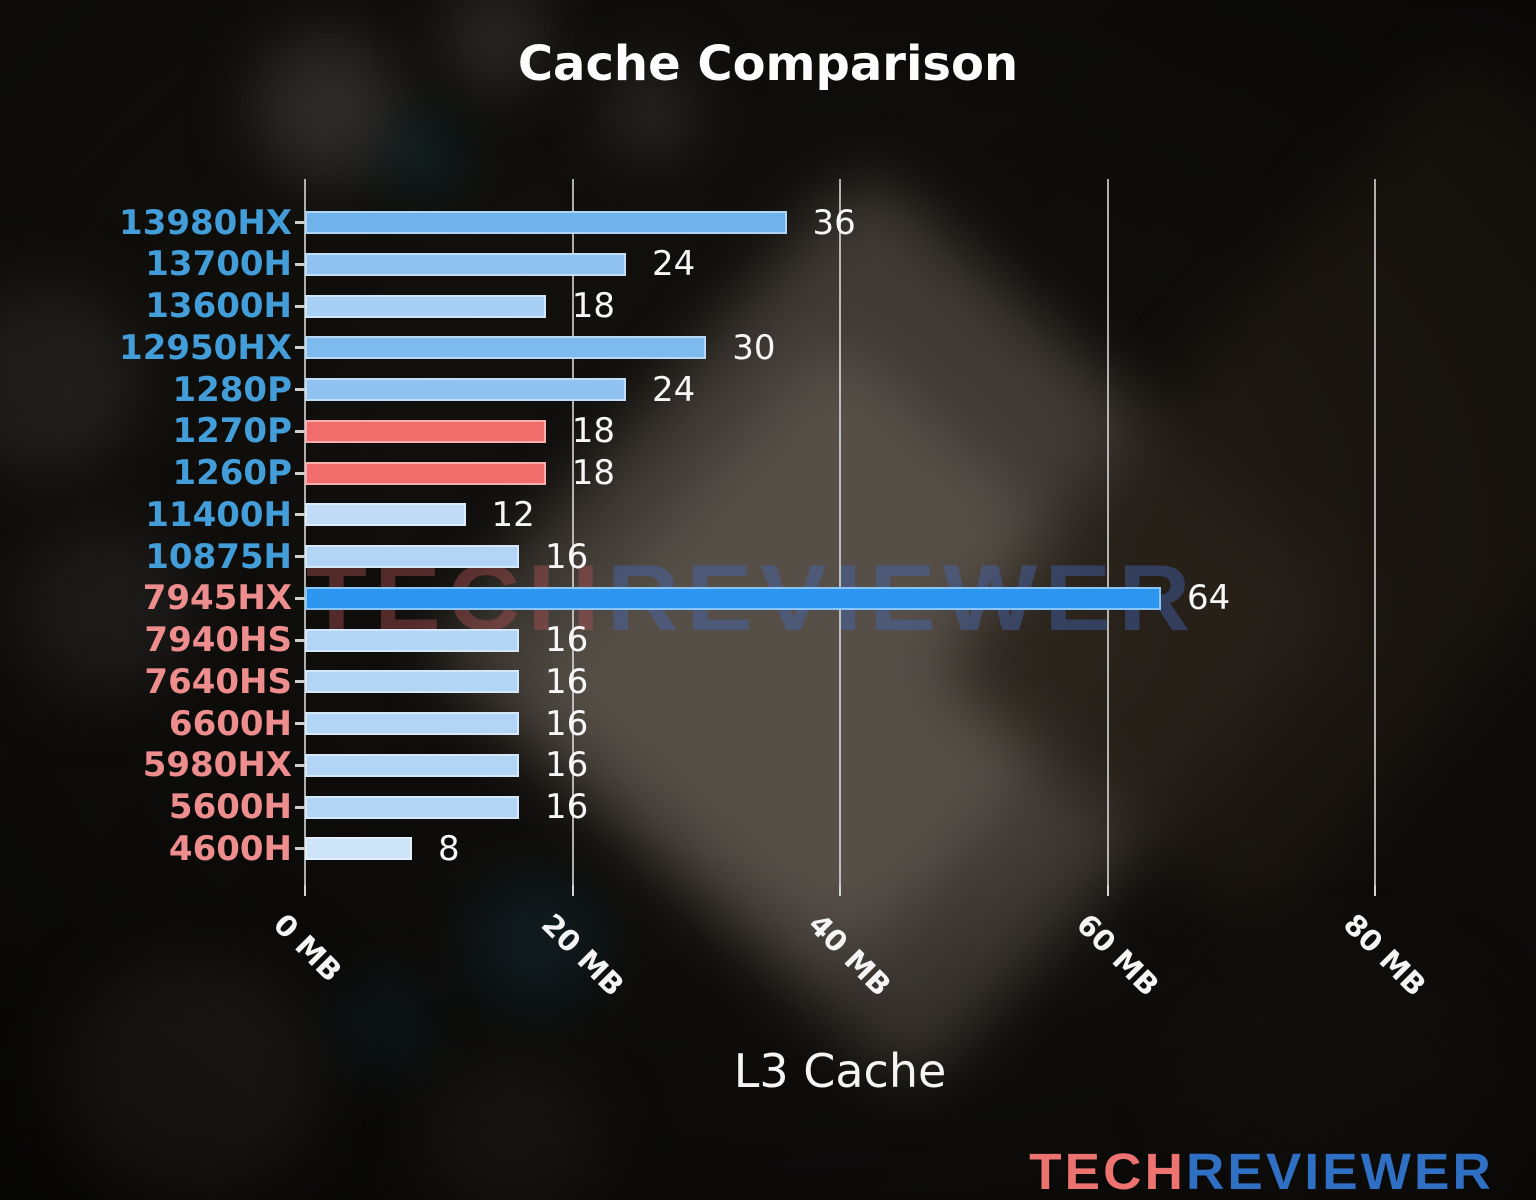  Describe the element at coordinates (232, 431) in the screenshot. I see `category-label: 1270P` at that location.